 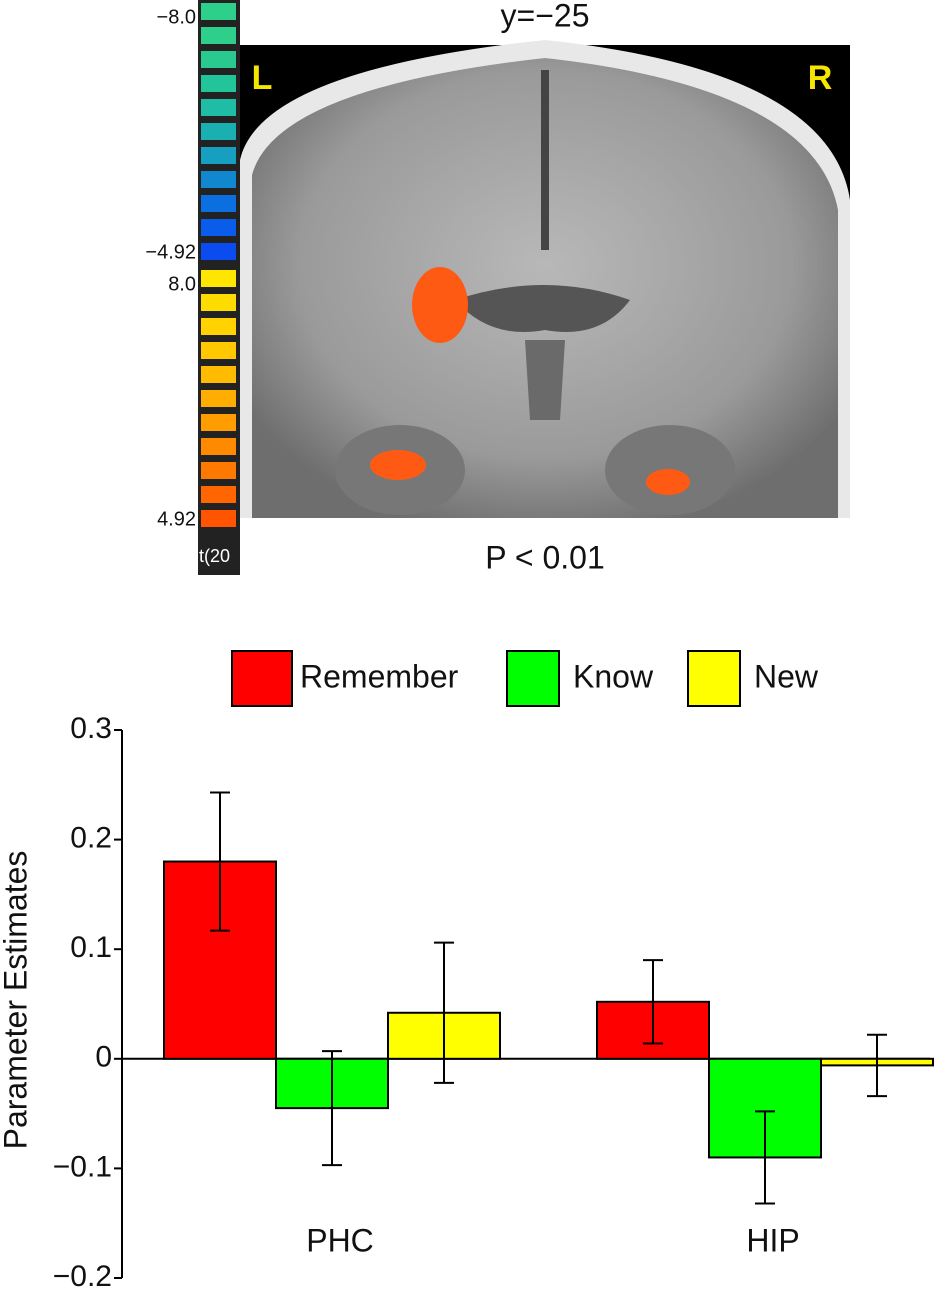 What do you see at coordinates (545, 557) in the screenshot?
I see `threshold-label: P < 0.01` at bounding box center [545, 557].